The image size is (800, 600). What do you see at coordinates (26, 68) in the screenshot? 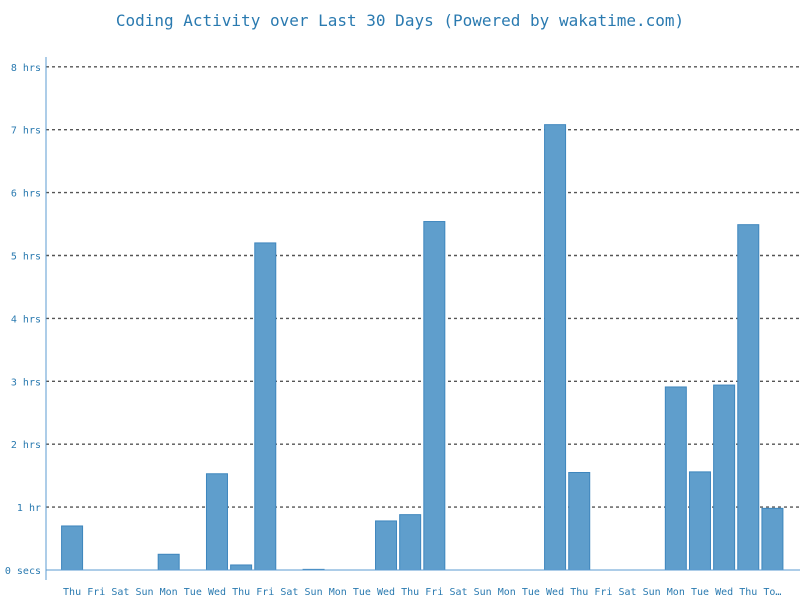
I see `y-tick-label: 8 hrs` at bounding box center [26, 68].